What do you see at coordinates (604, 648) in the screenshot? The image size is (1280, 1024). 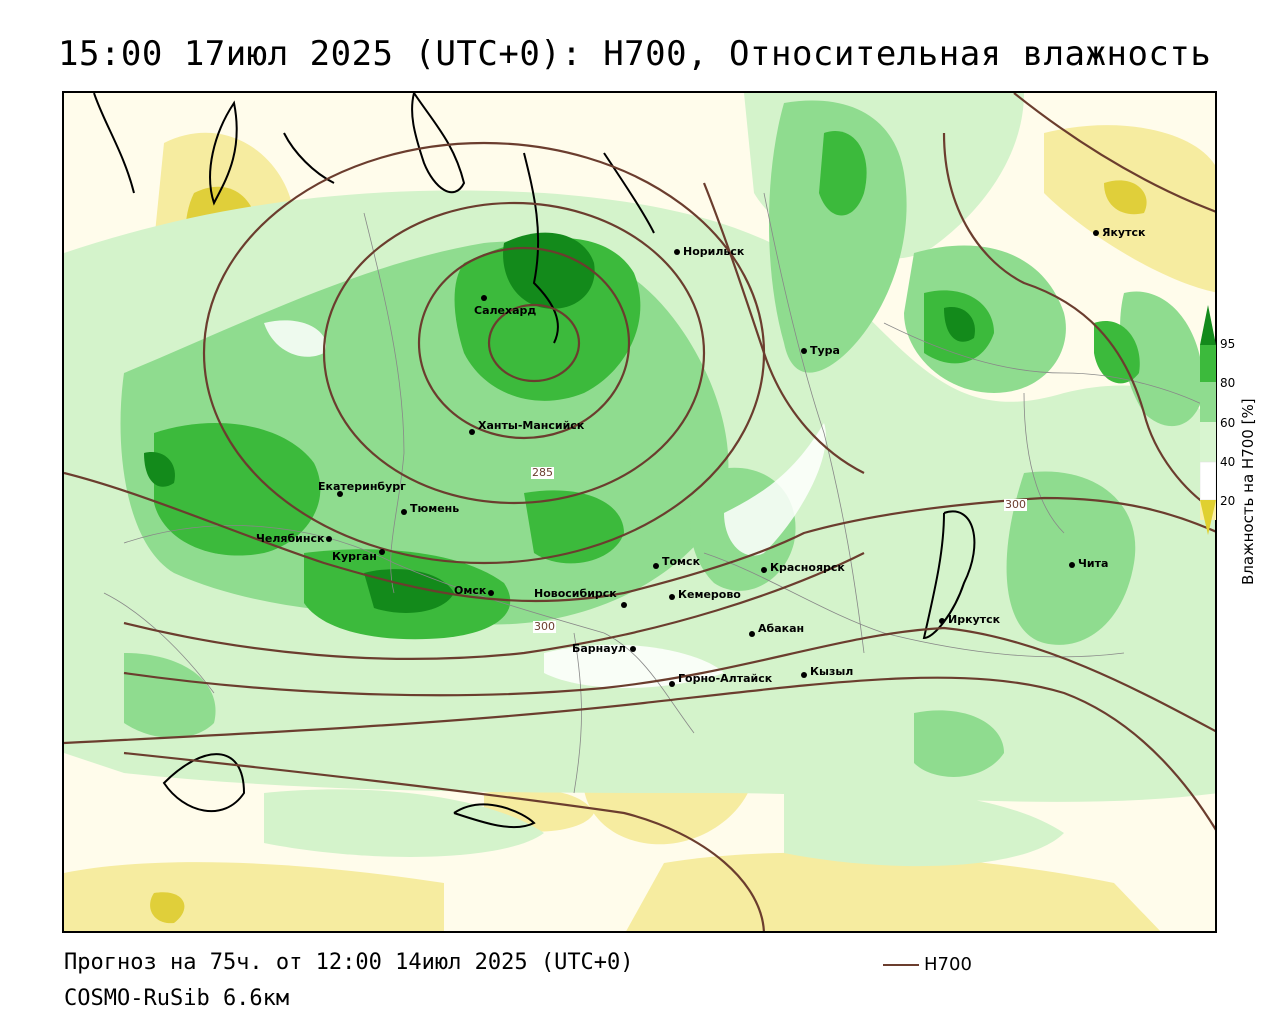 I see `city-barnaul: Барнаул` at bounding box center [604, 648].